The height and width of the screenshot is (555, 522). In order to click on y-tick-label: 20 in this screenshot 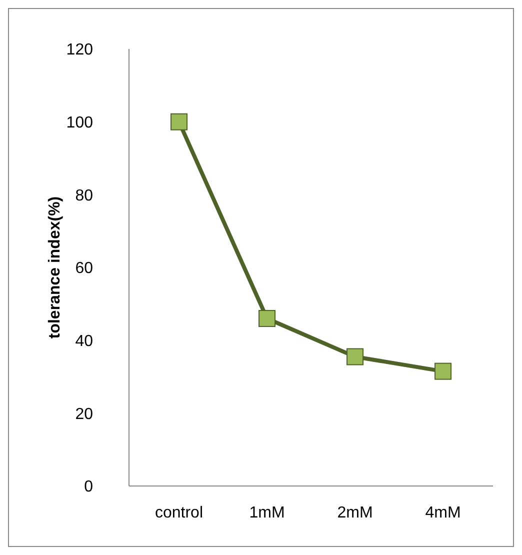, I will do `click(84, 414)`.